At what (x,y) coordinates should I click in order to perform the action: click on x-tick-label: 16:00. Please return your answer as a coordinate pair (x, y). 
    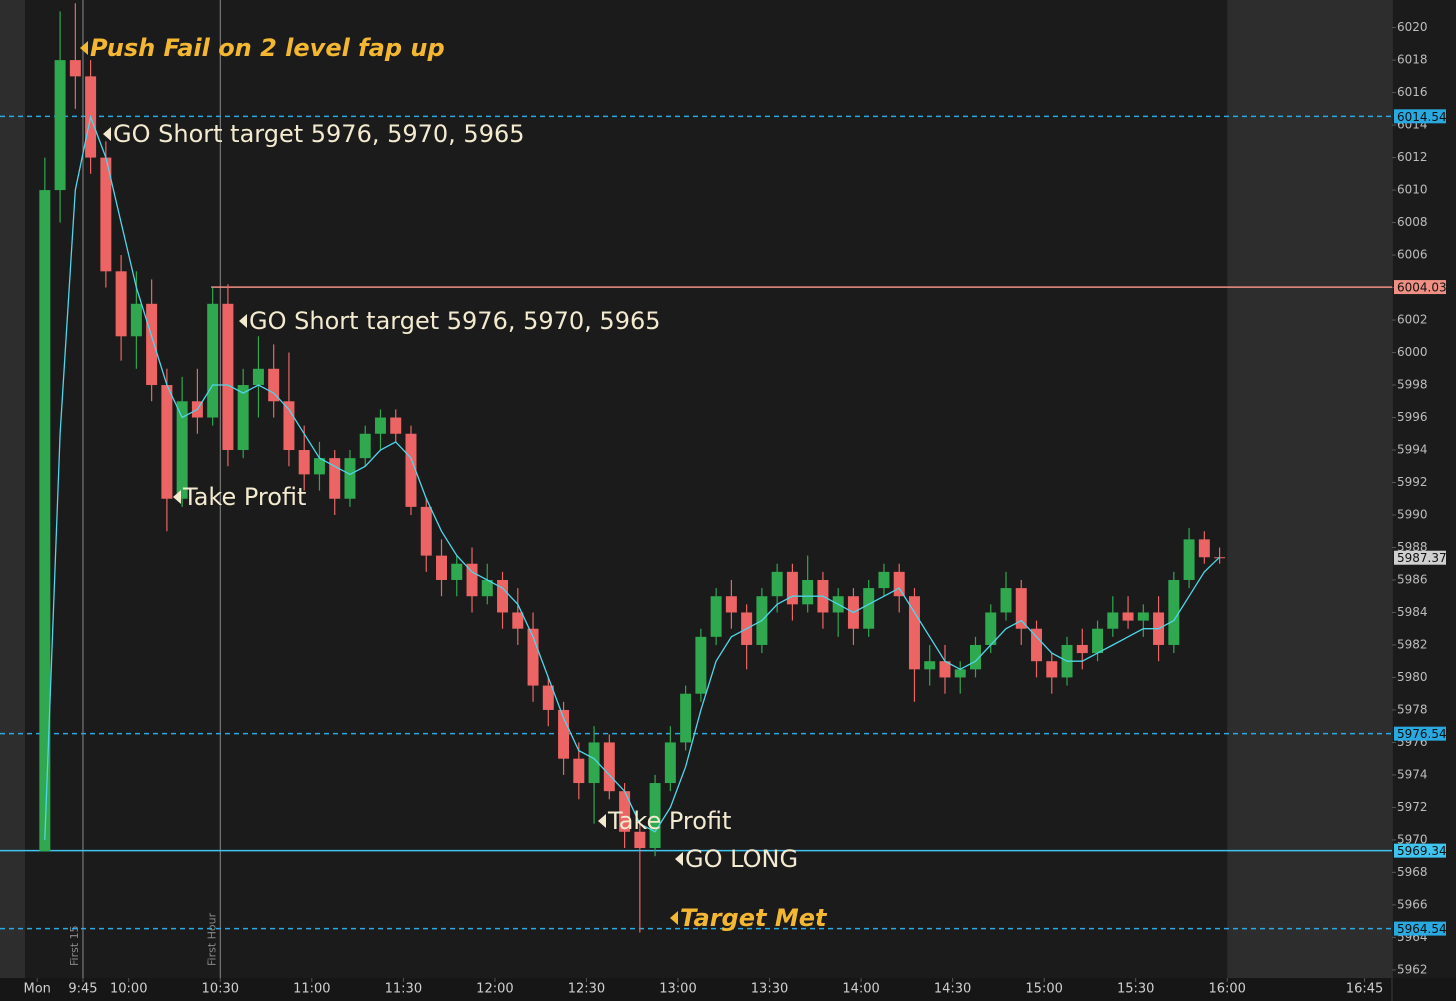
    Looking at the image, I should click on (1226, 989).